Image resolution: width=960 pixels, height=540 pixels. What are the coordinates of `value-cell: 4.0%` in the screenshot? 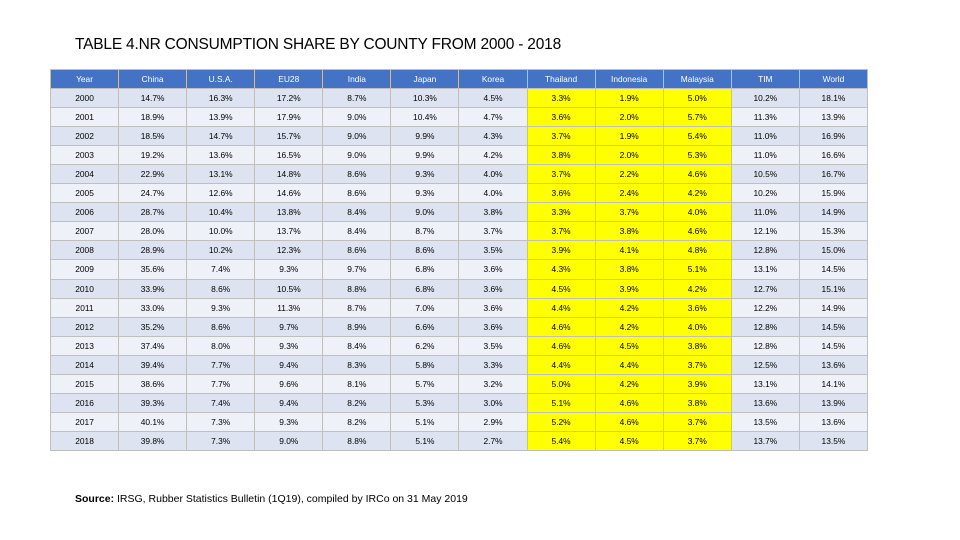 It's located at (493, 174).